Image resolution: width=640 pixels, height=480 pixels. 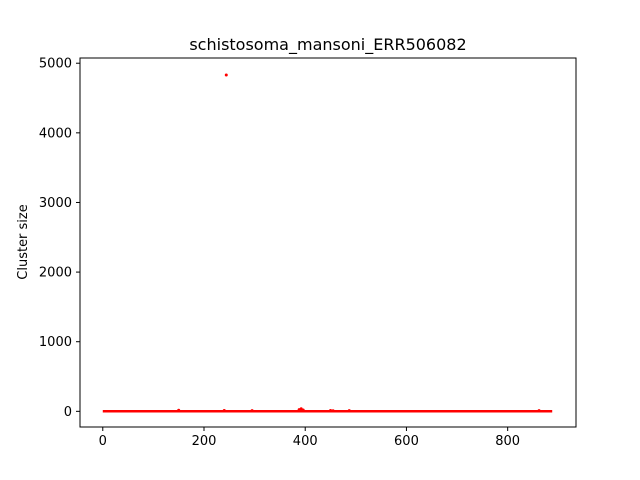 What do you see at coordinates (55, 133) in the screenshot?
I see `y-tick-label: 4000` at bounding box center [55, 133].